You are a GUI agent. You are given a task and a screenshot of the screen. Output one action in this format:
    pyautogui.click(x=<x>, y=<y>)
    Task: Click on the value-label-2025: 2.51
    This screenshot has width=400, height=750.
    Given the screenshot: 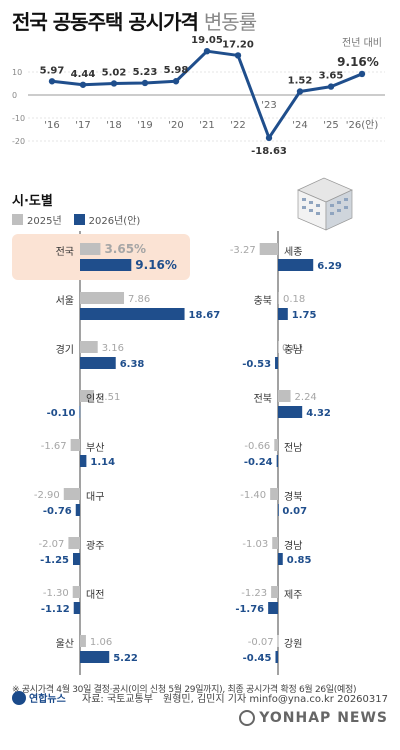 What is the action you would take?
    pyautogui.click(x=109, y=397)
    